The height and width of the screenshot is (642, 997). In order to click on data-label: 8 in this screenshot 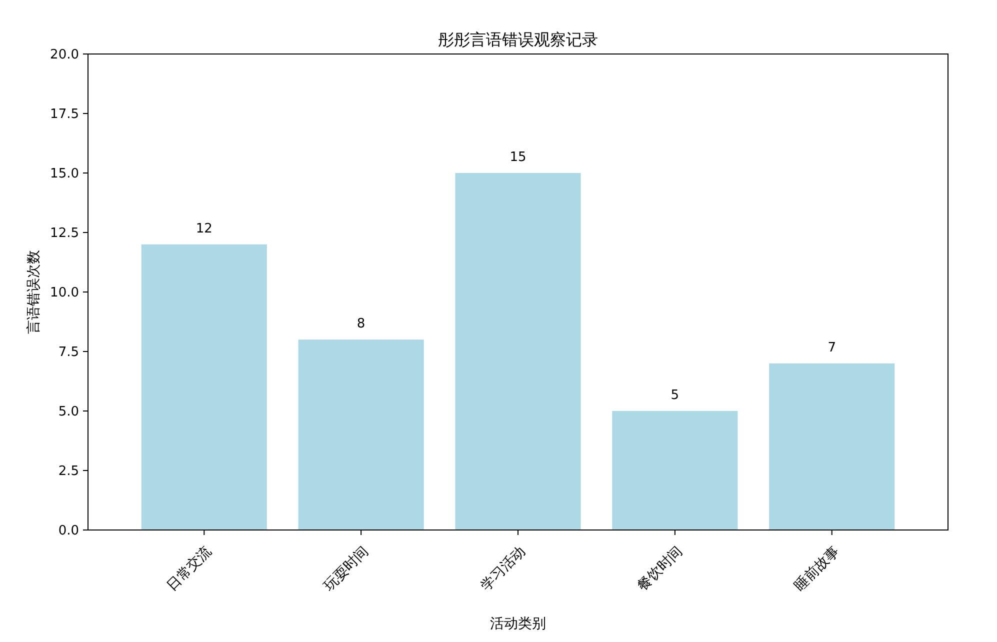, I will do `click(361, 324)`.